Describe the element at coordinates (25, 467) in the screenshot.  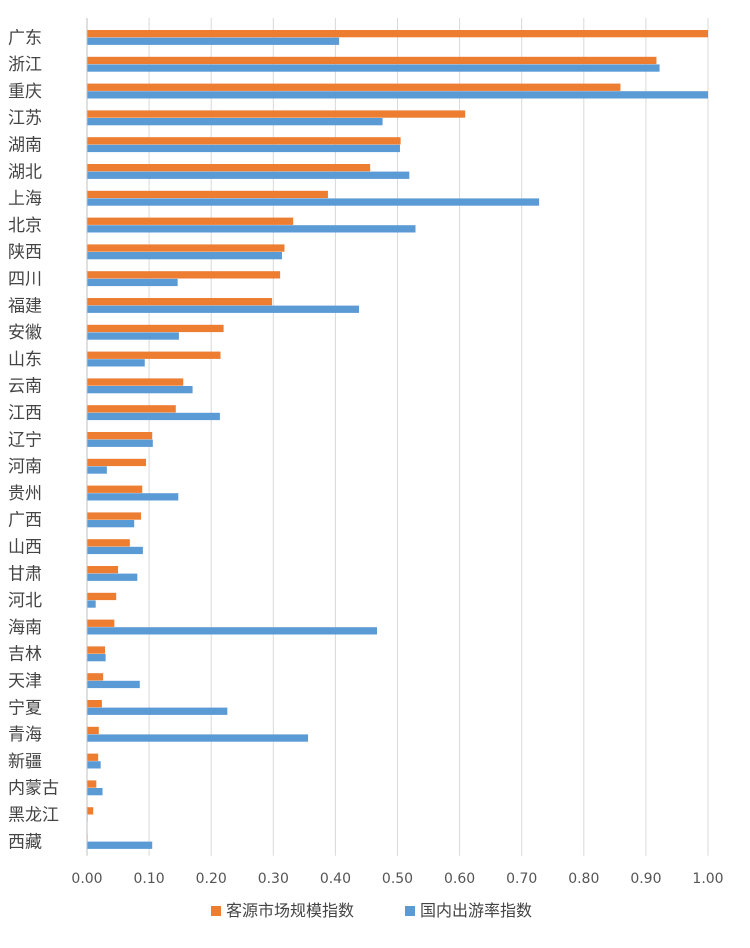
I see `category-label: 河南` at that location.